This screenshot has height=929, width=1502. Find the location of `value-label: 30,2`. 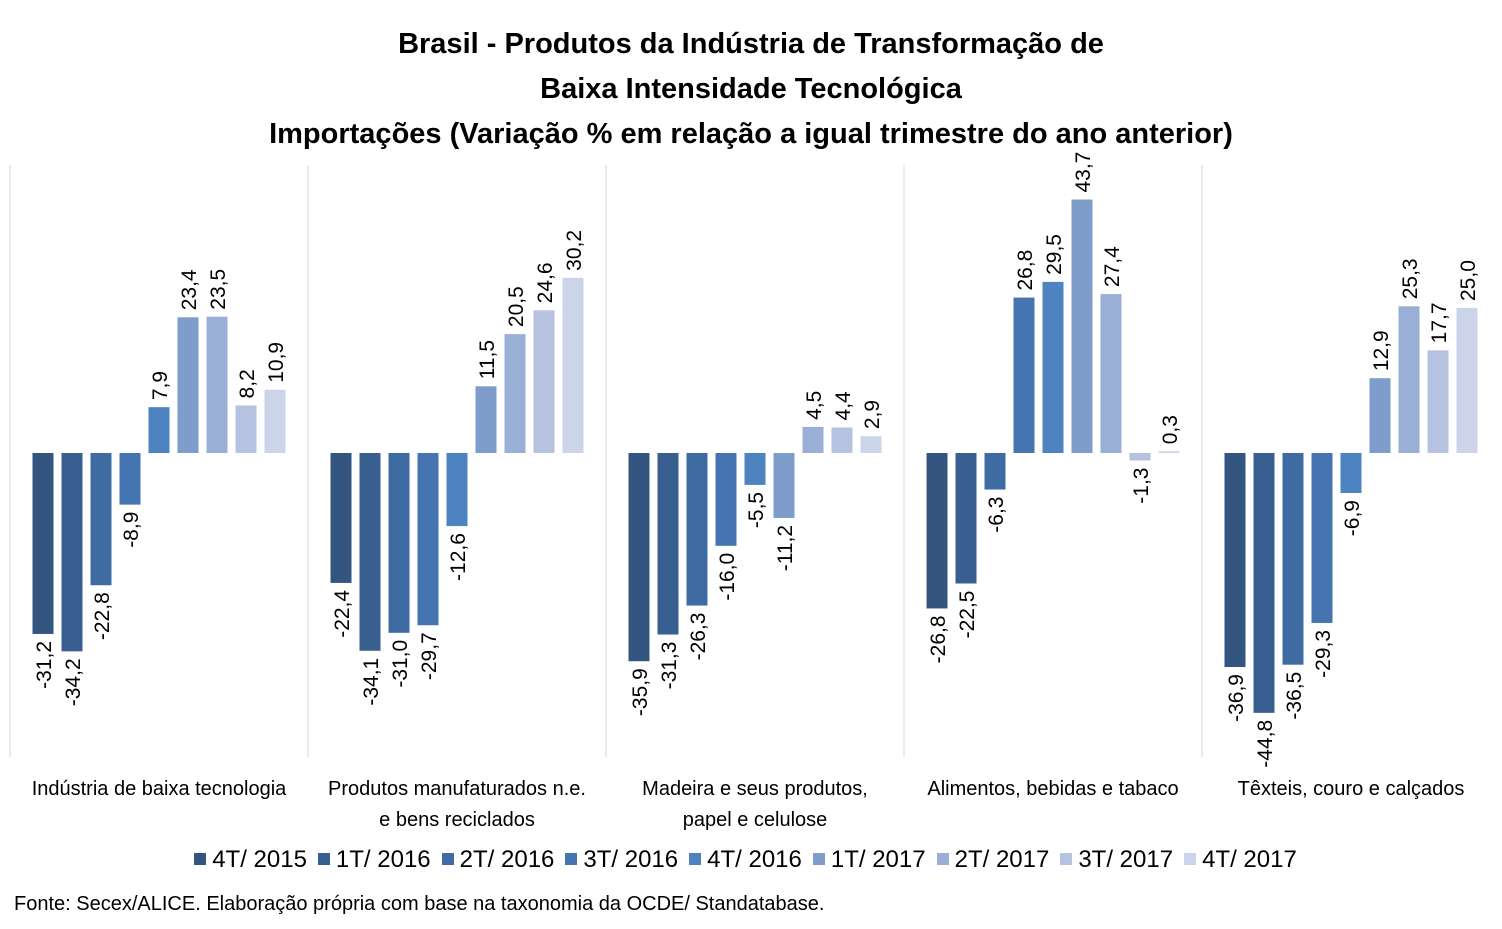

value-label: 30,2 is located at coordinates (574, 250).